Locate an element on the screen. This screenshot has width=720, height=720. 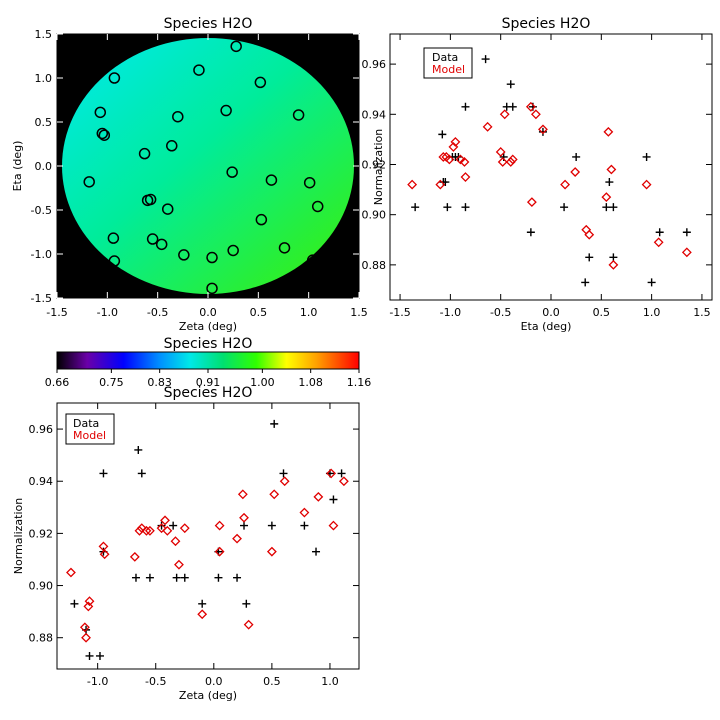
x-tick-label: 0.5 is located at coordinates (259, 312).